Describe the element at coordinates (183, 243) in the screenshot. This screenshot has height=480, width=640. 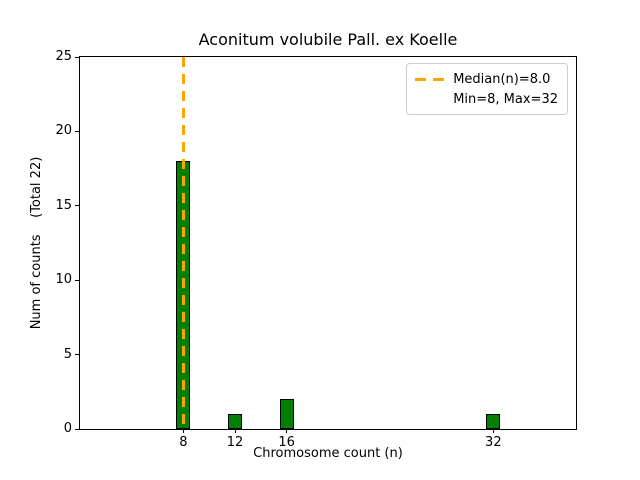
I see `median-line` at that location.